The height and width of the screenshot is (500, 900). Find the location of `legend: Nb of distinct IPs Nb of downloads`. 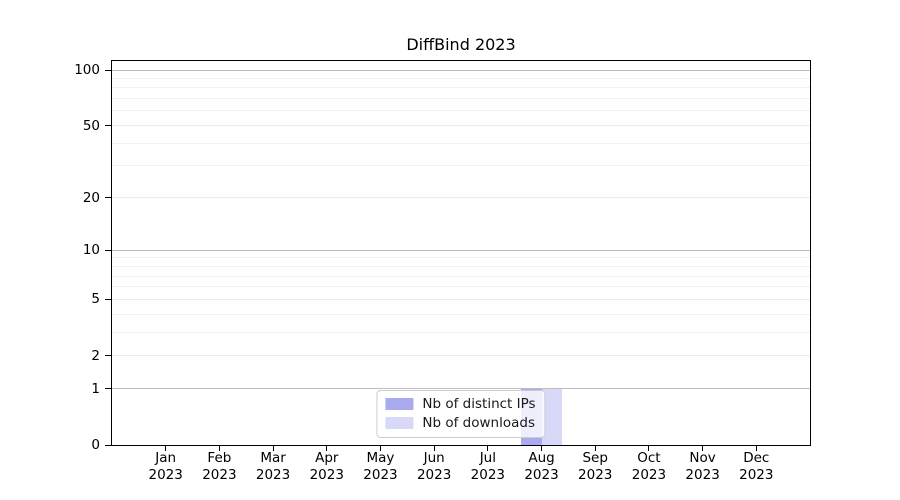

legend: Nb of distinct IPs Nb of downloads is located at coordinates (461, 414).